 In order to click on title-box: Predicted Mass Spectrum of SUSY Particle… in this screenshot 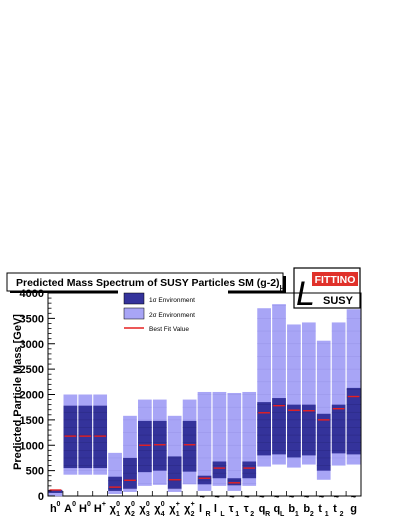, I will do `click(146, 282)`.